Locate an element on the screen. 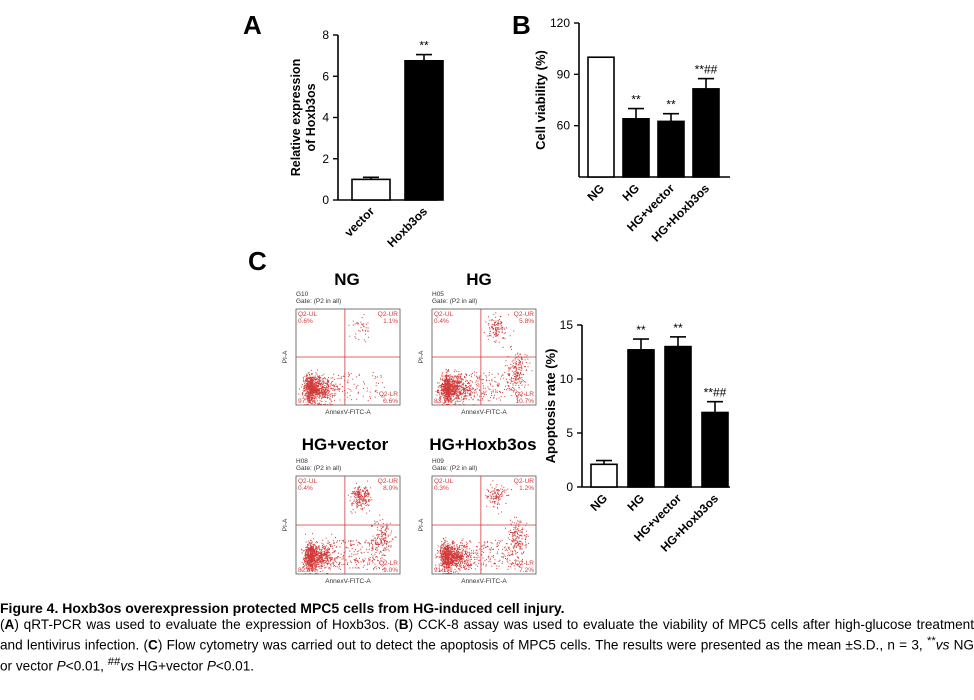 Image resolution: width=974 pixels, height=700 pixels. c-y-tick-label: 10 is located at coordinates (567, 379).